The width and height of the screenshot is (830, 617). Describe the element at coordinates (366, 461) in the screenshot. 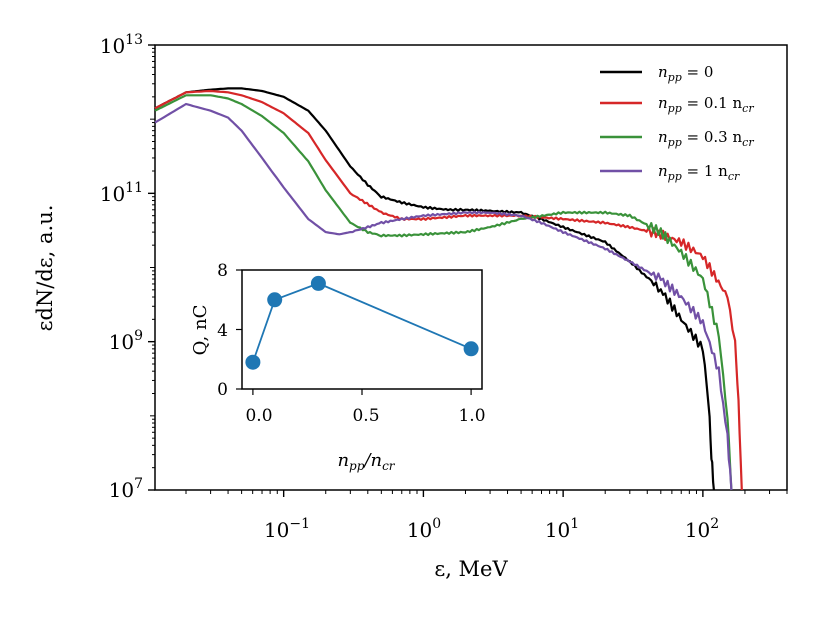

I see `inset-x-axis-title: npp/ncr` at that location.